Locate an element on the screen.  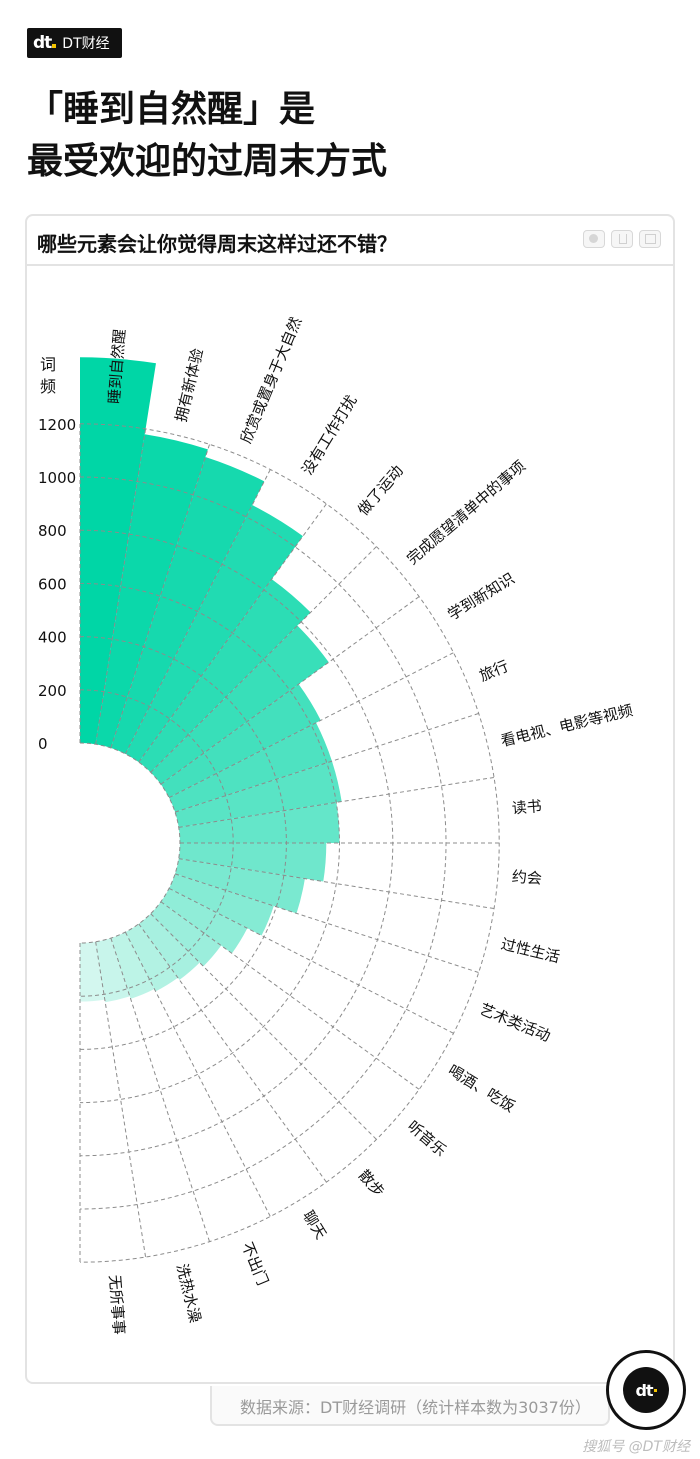
y-tick-3: 600 is located at coordinates (52, 584).